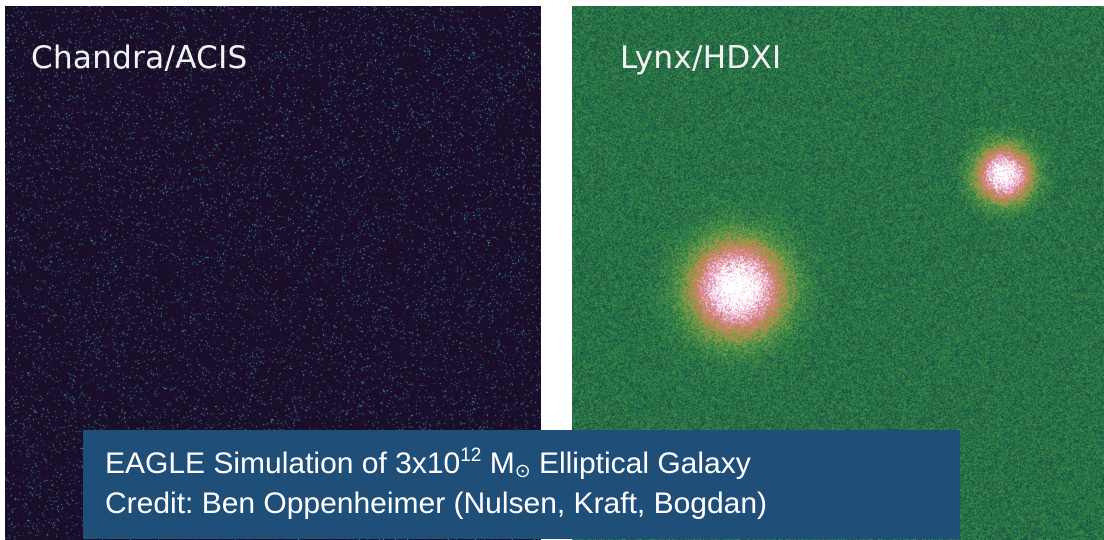 This screenshot has width=1104, height=540. What do you see at coordinates (471, 455) in the screenshot?
I see `caption-exponent: 12` at bounding box center [471, 455].